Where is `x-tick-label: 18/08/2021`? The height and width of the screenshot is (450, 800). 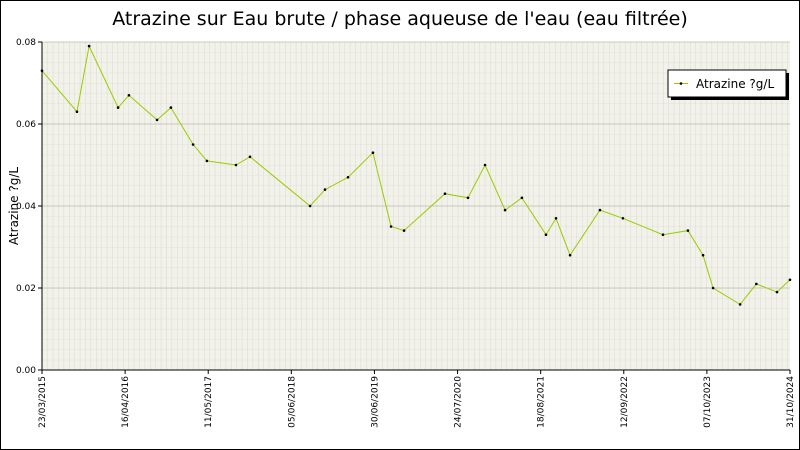 x-tick-label: 18/08/2021 is located at coordinates (542, 402).